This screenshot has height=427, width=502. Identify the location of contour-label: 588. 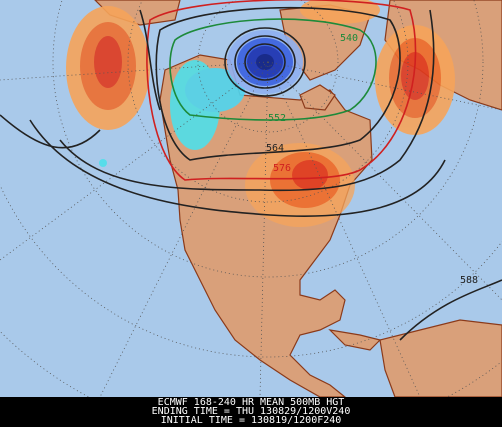
(469, 280).